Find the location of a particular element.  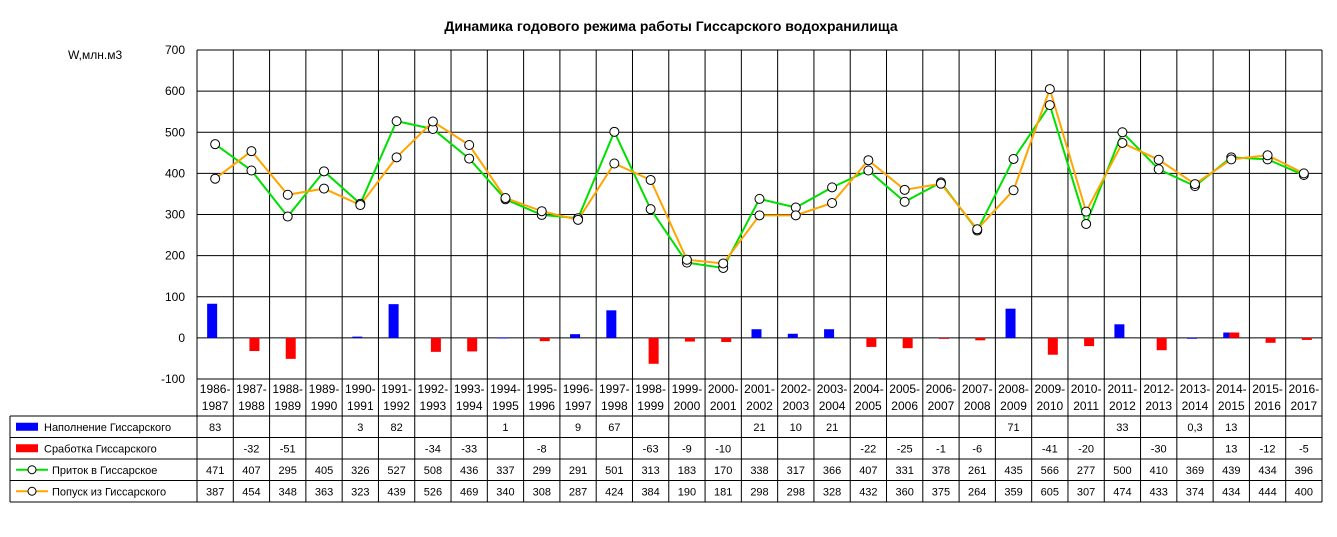

data-label: 432 is located at coordinates (868, 492).